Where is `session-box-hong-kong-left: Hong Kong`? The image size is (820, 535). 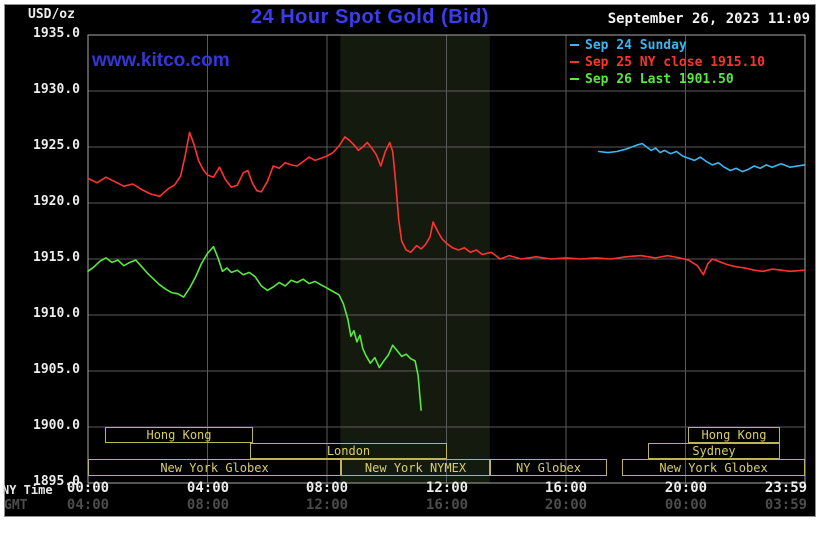 session-box-hong-kong-left: Hong Kong is located at coordinates (179, 435).